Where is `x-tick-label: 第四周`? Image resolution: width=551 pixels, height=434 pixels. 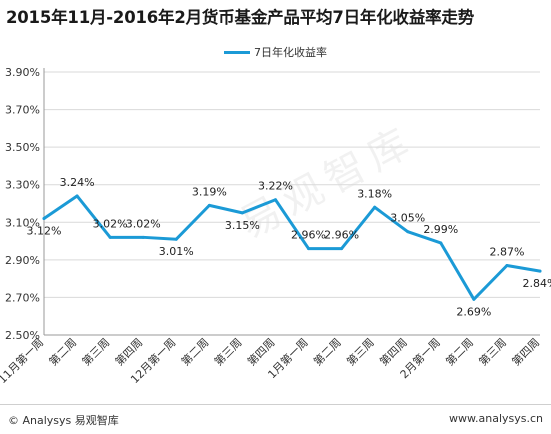
x-tick-label: 第四周 is located at coordinates (525, 351).